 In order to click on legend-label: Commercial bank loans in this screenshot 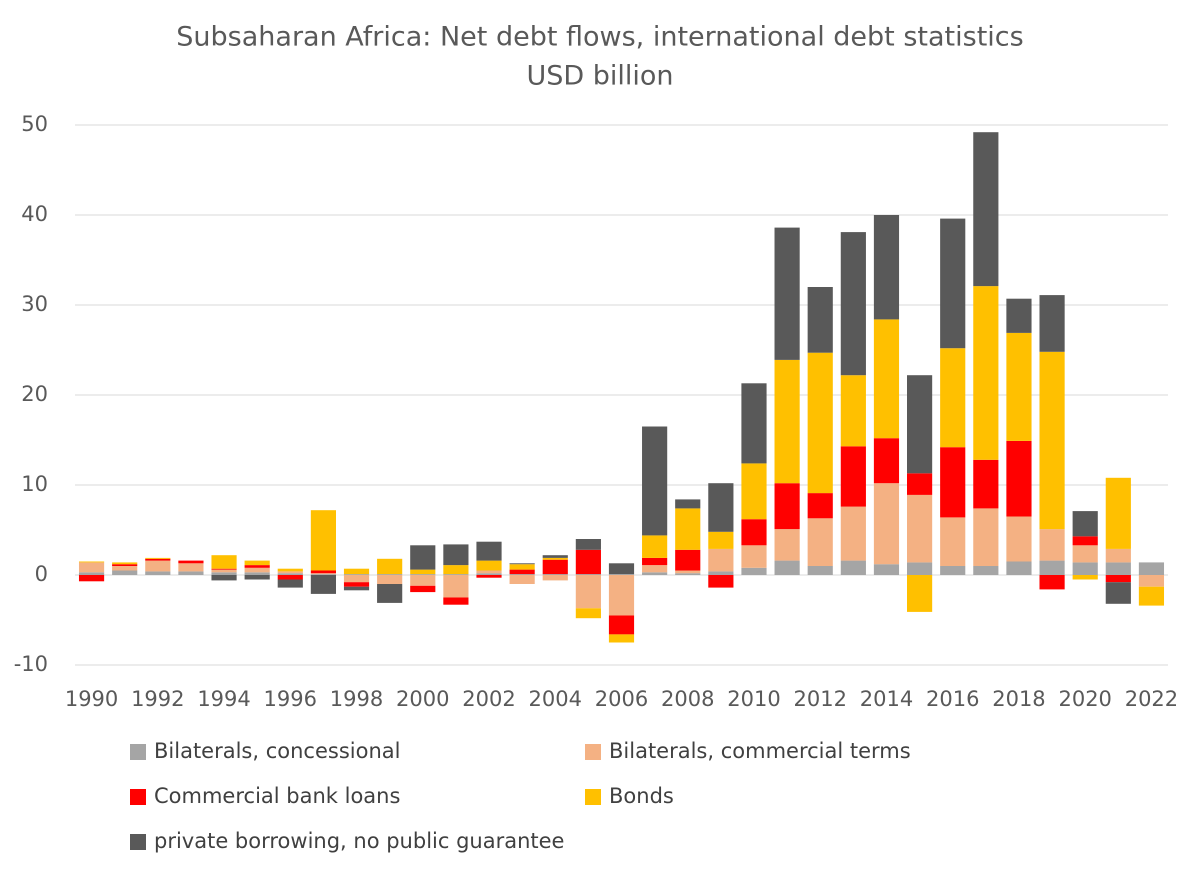, I will do `click(277, 796)`.